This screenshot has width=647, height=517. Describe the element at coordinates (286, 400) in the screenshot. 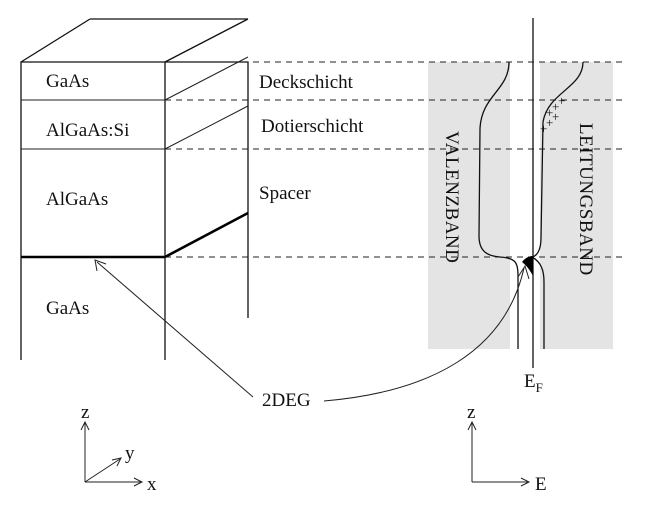

I see `twodeg-label: 2DEG` at that location.